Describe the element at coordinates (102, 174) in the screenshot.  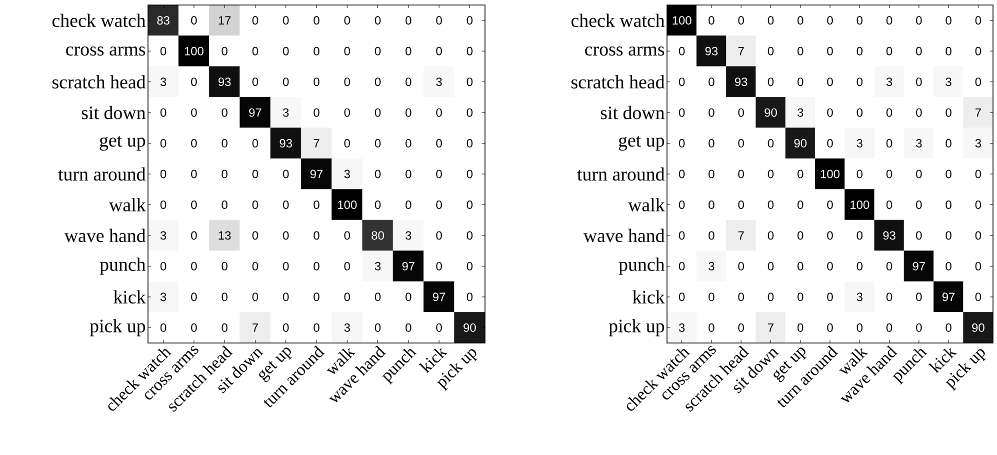
I see `y-tick-label: turn around` at that location.